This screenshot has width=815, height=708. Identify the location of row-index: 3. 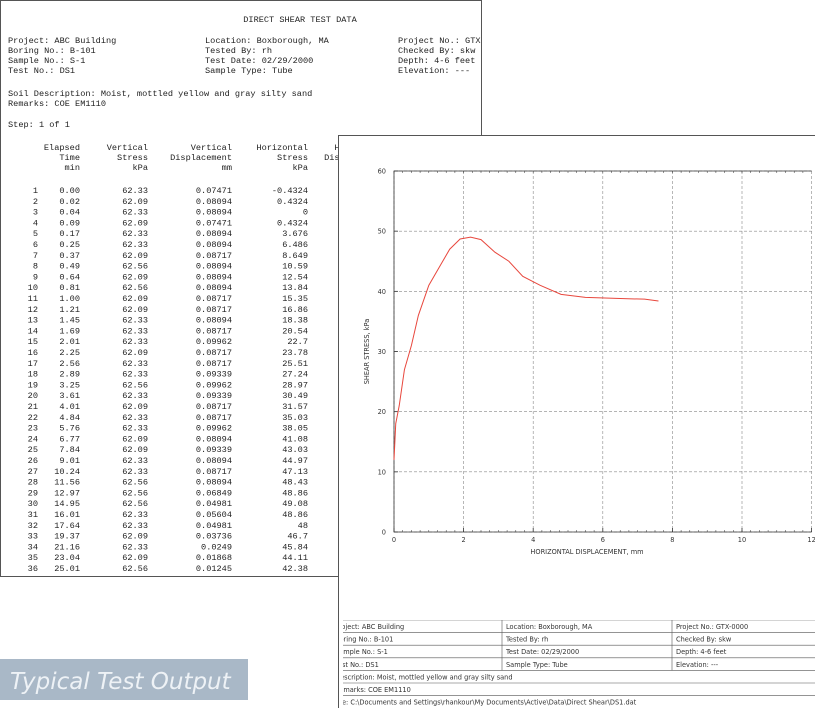
(35, 213).